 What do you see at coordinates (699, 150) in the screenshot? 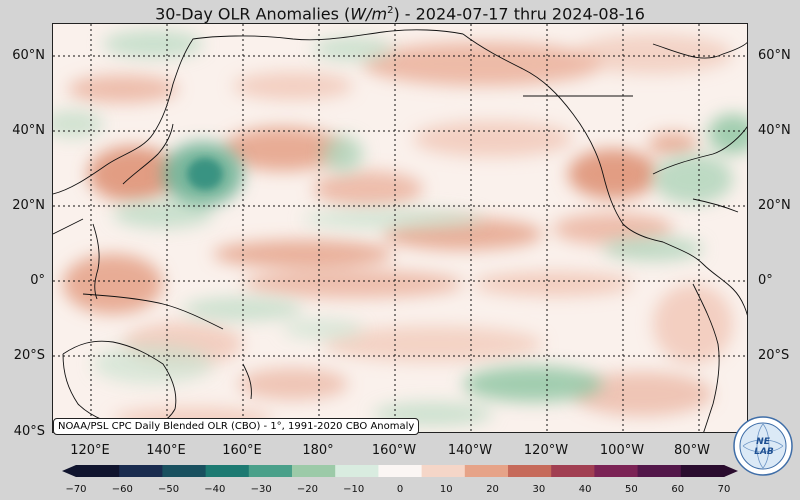
I see `gulf-coast` at bounding box center [699, 150].